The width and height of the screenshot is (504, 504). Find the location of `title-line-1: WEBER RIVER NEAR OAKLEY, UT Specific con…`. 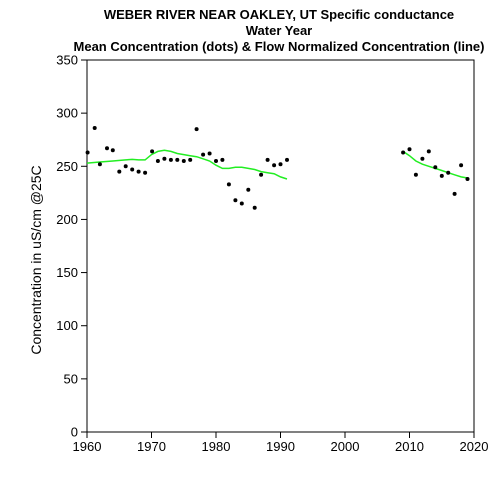

title-line-1: WEBER RIVER NEAR OAKLEY, UT Specific con… is located at coordinates (279, 14).